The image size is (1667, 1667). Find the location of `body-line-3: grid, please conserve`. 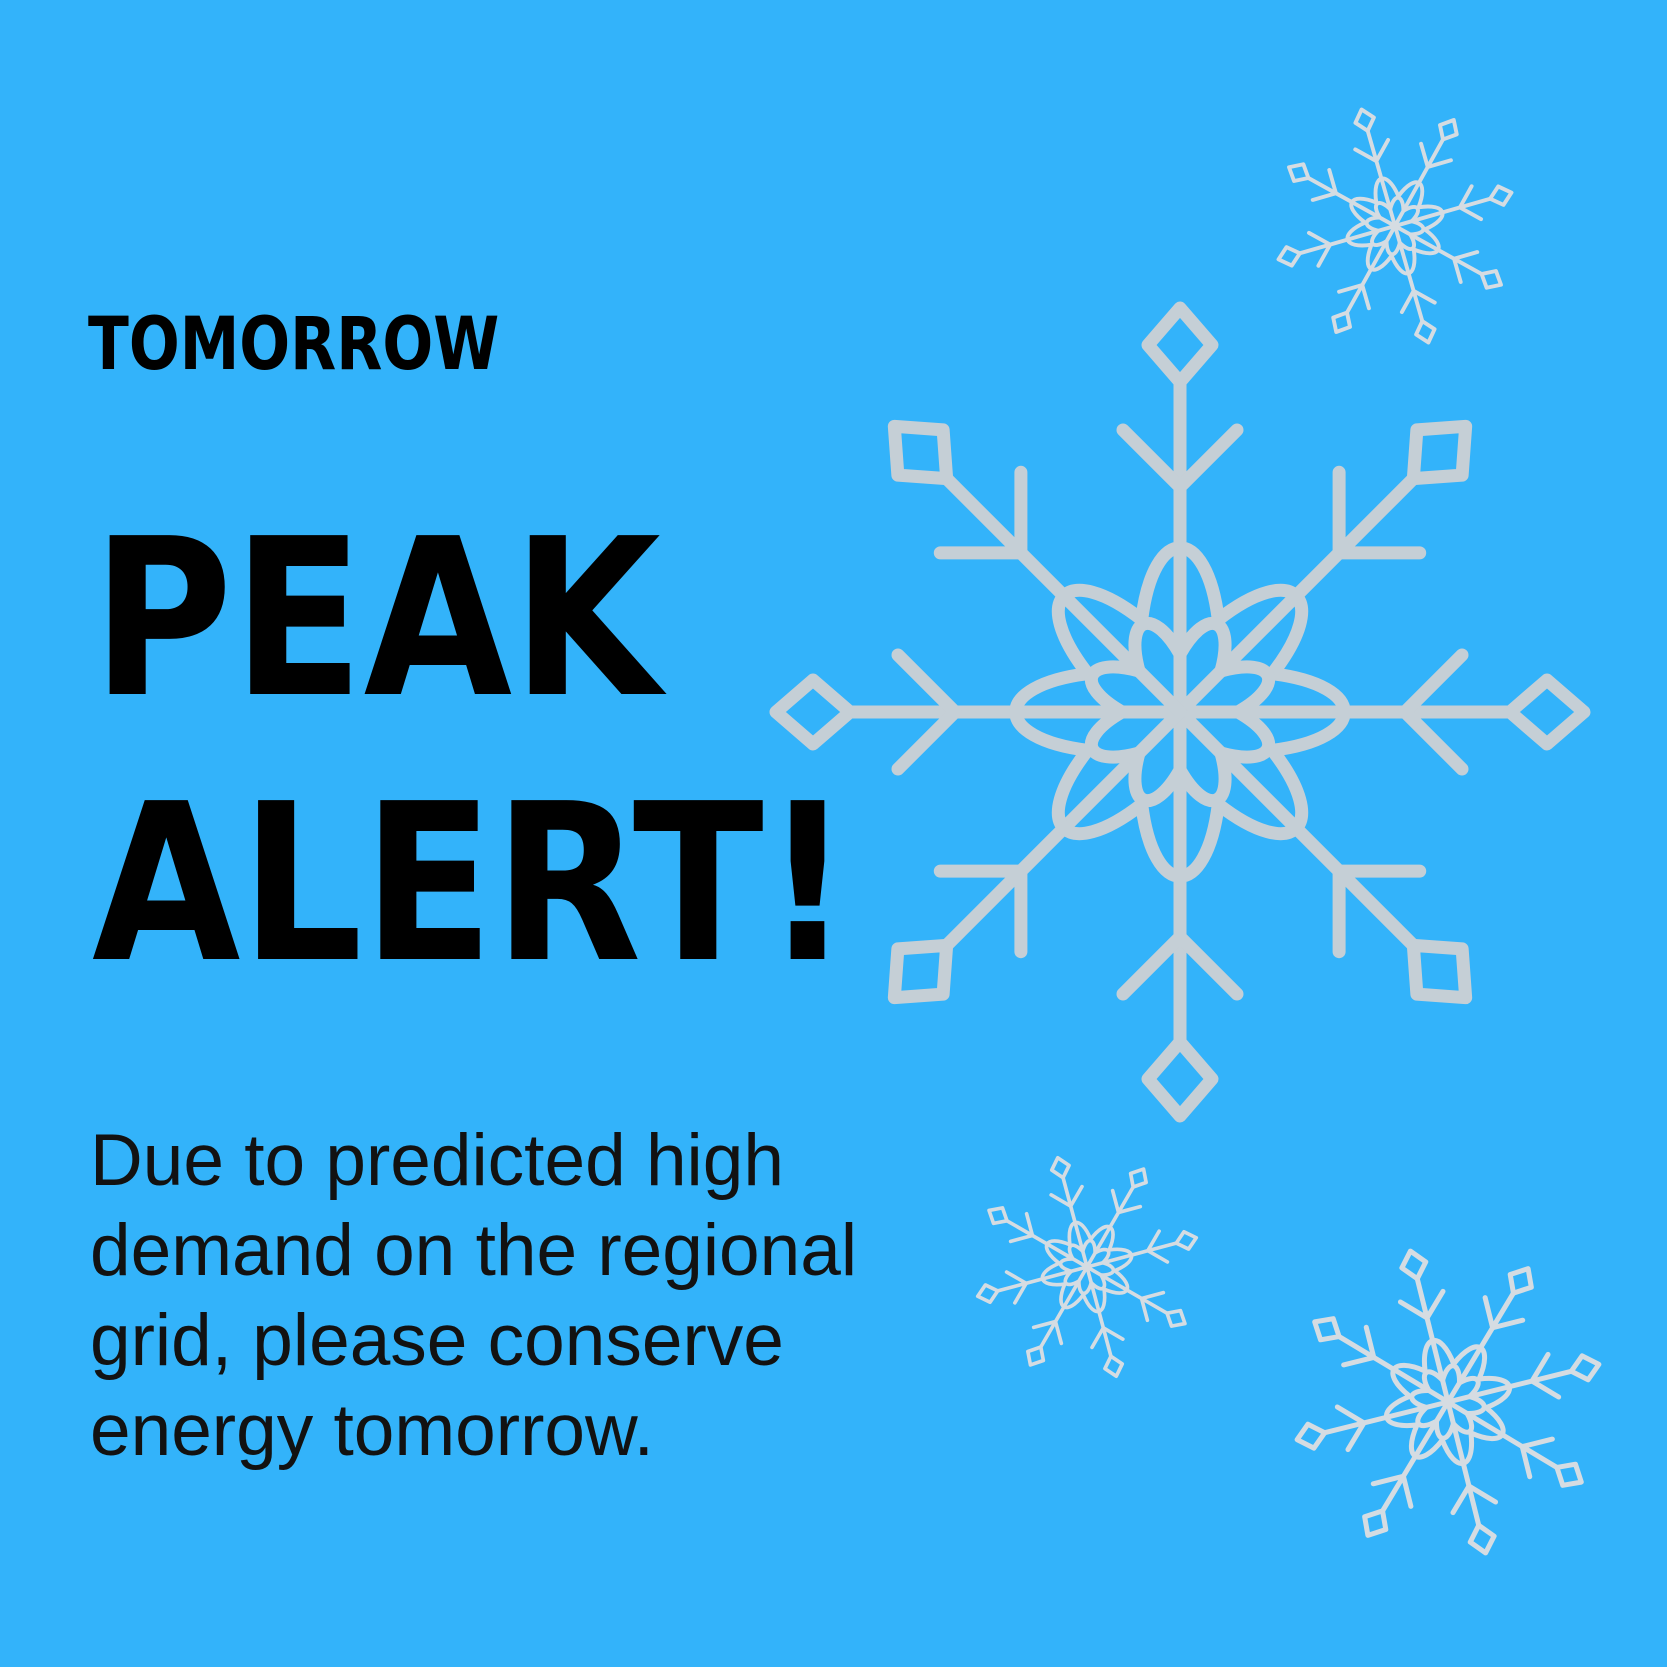

body-line-3: grid, please conserve is located at coordinates (437, 1340).